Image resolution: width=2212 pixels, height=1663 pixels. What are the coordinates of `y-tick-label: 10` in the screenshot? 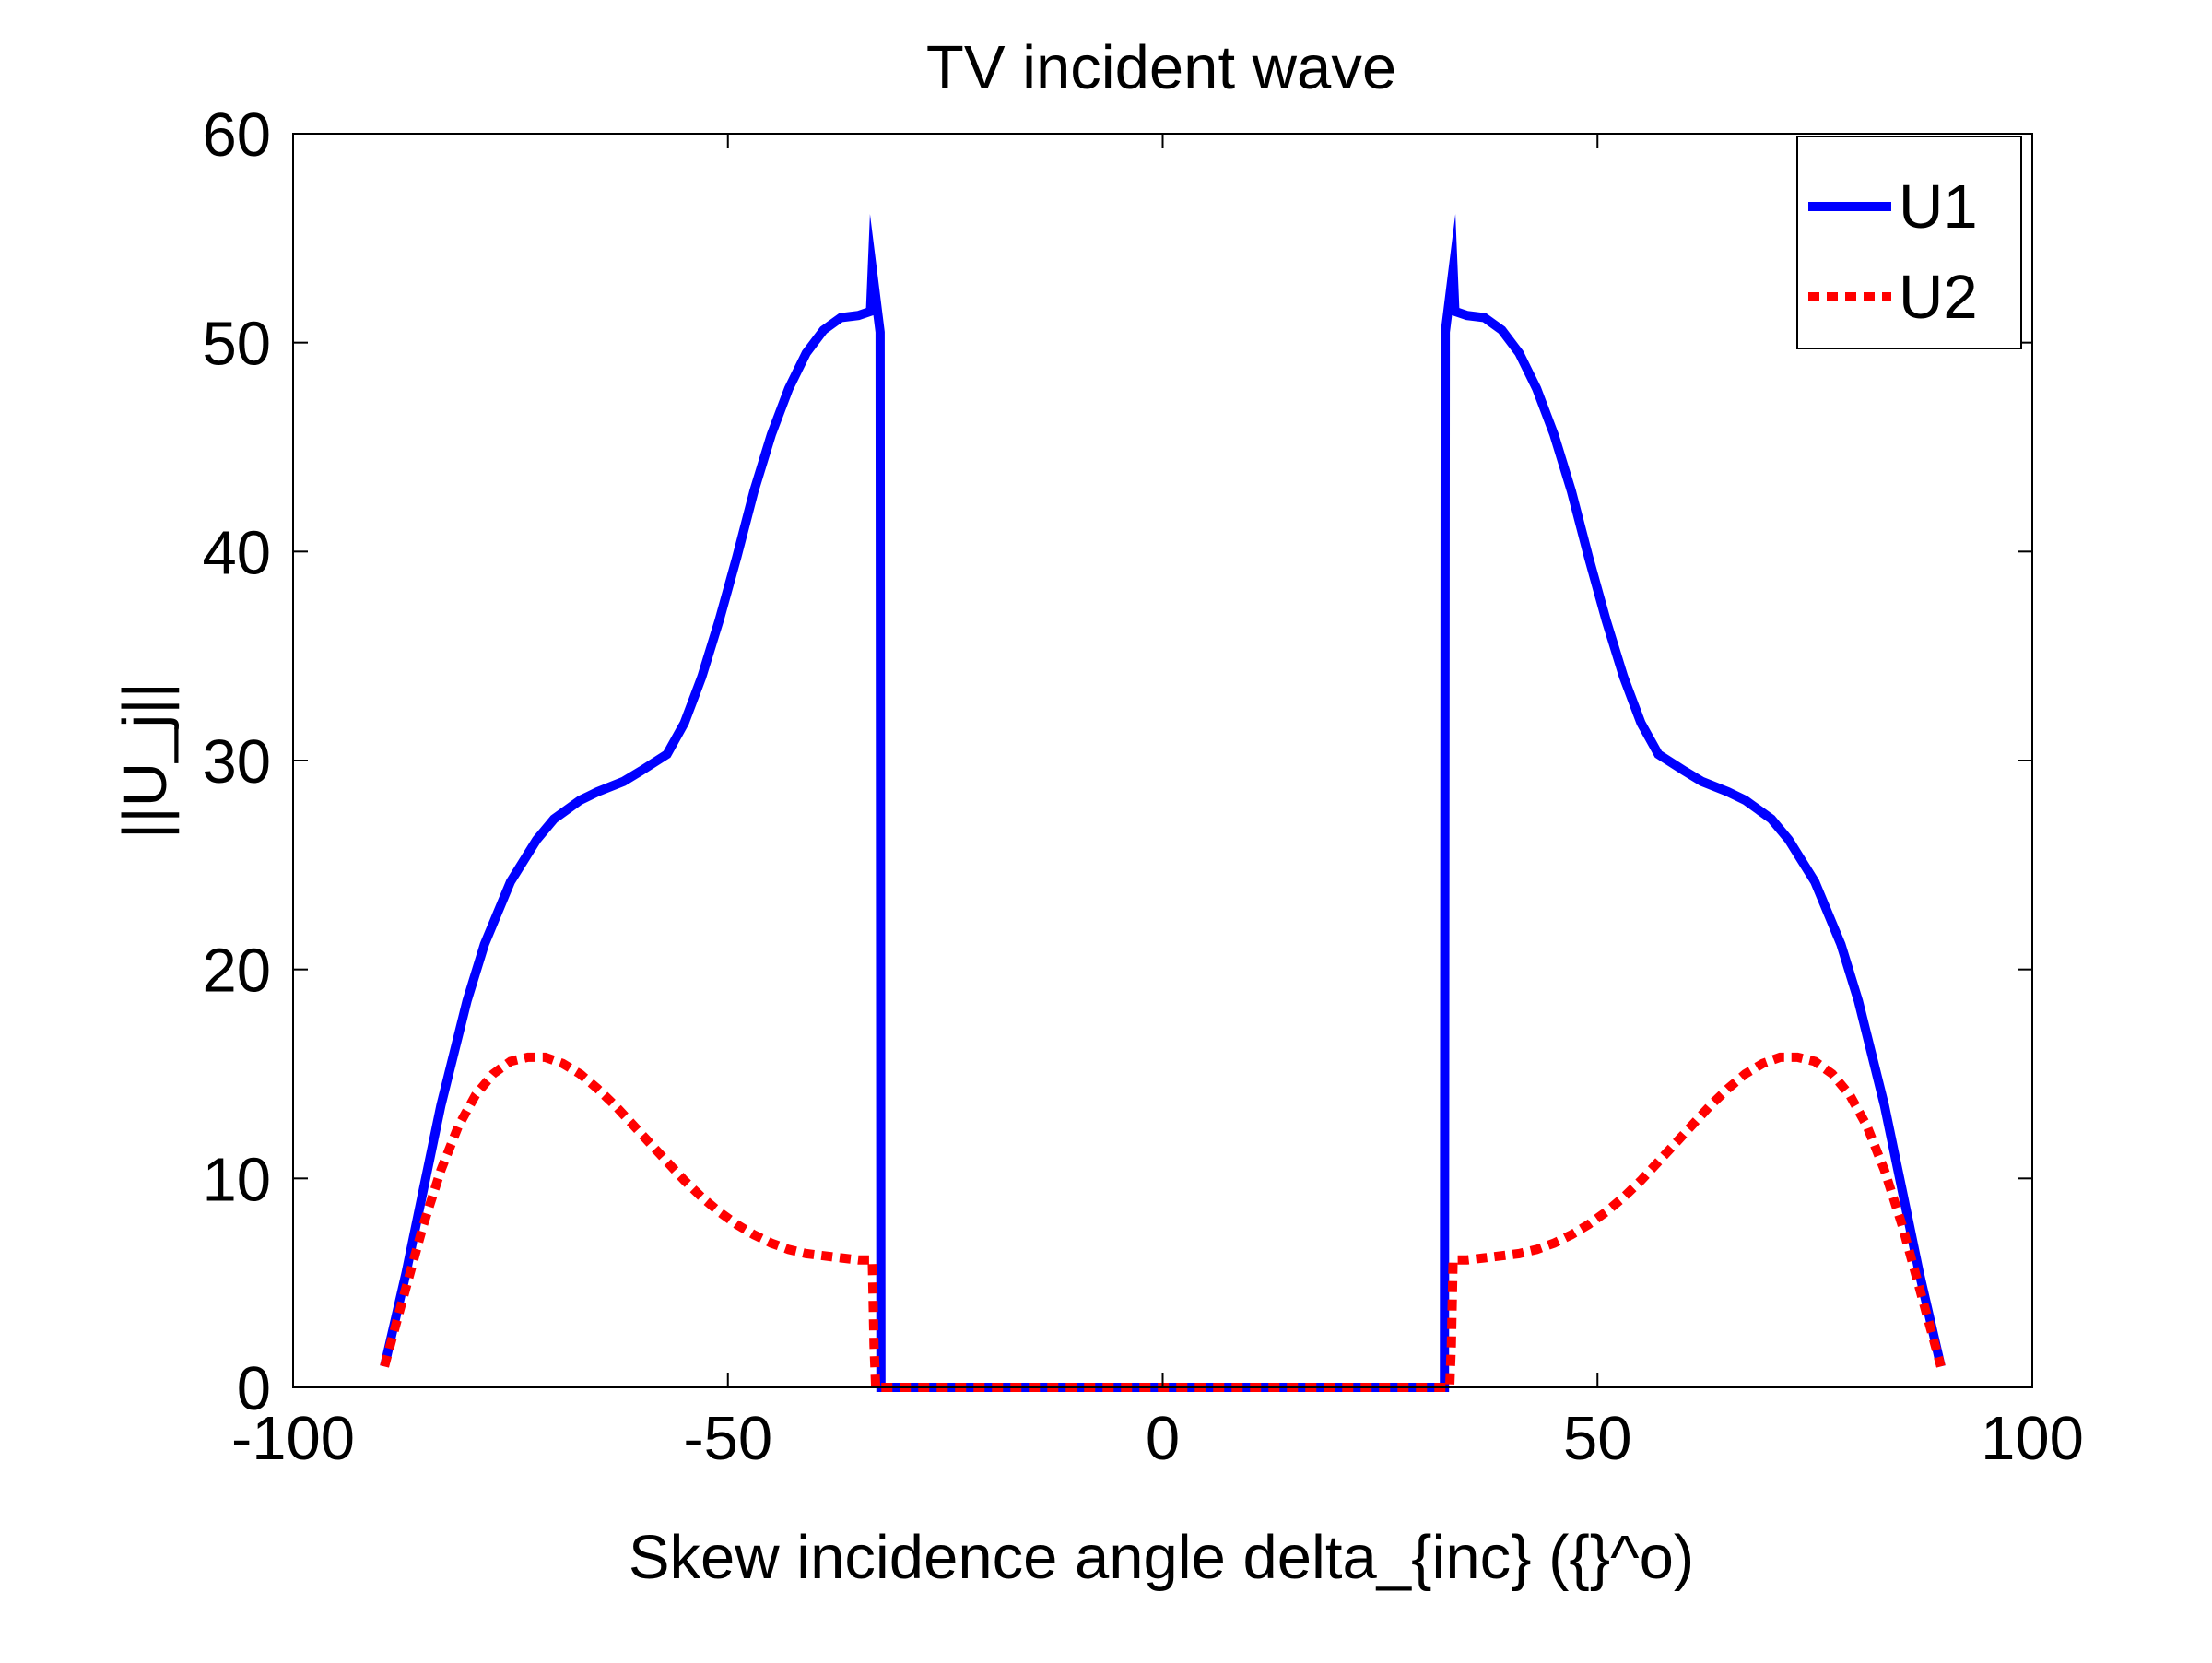 It's located at (236, 1179).